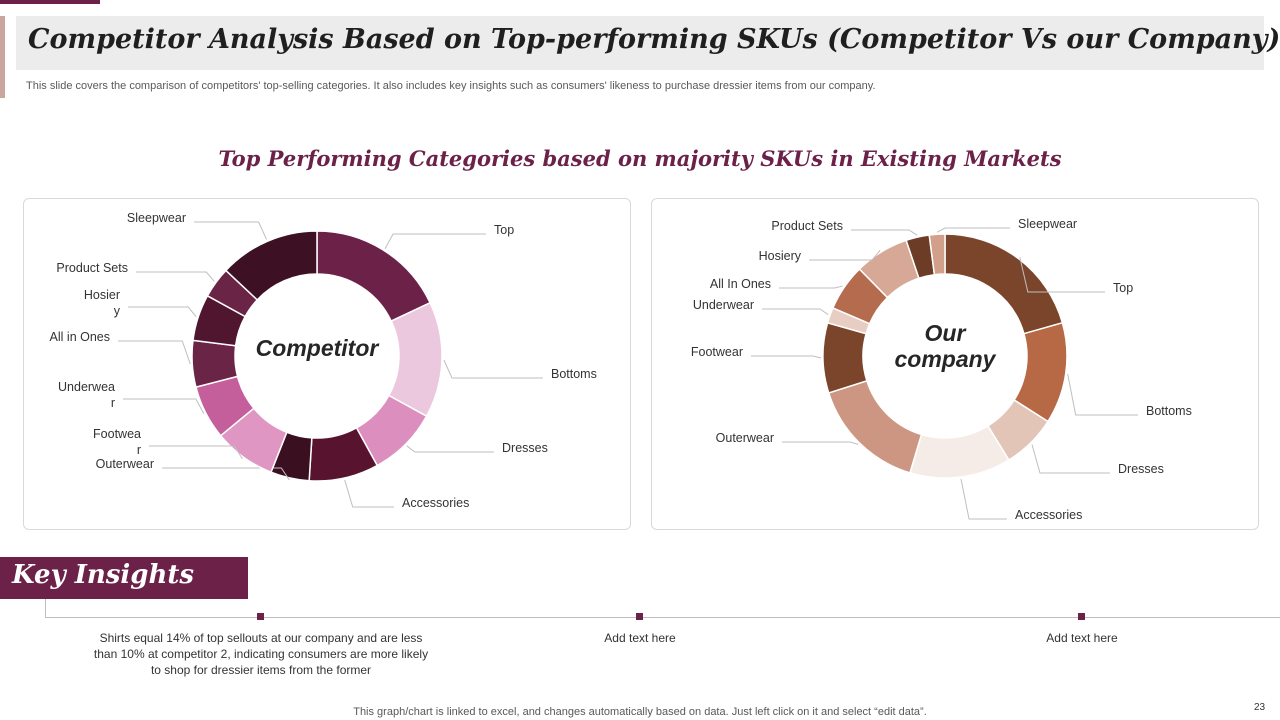 This screenshot has height=720, width=1280. What do you see at coordinates (103, 575) in the screenshot?
I see `key-insights-heading: Key Insights` at bounding box center [103, 575].